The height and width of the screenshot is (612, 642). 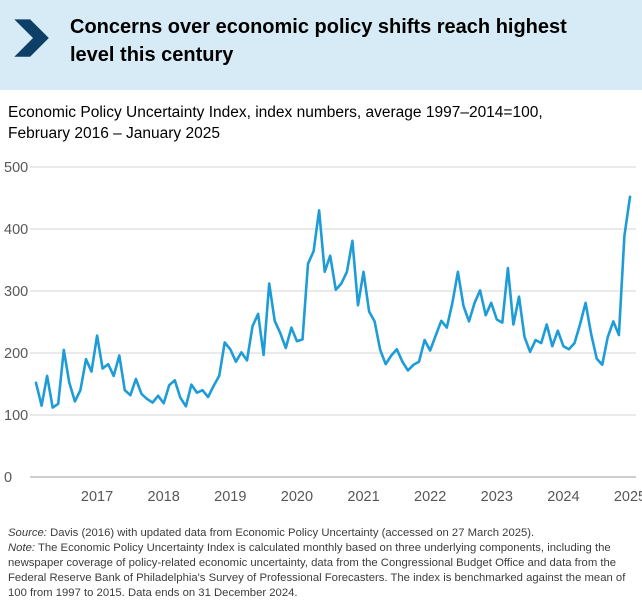 I want to click on x-axis-tick-label: 2024, so click(x=563, y=497).